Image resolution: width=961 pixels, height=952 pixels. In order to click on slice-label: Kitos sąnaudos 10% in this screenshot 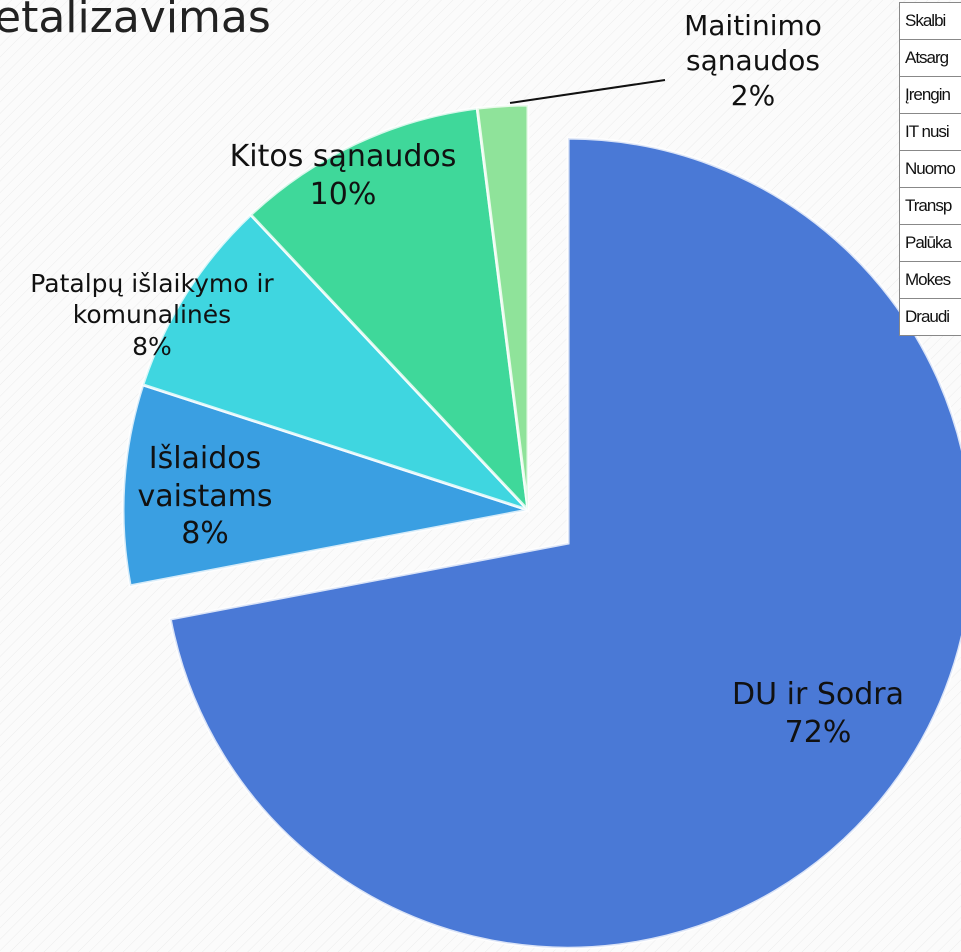, I will do `click(343, 175)`.